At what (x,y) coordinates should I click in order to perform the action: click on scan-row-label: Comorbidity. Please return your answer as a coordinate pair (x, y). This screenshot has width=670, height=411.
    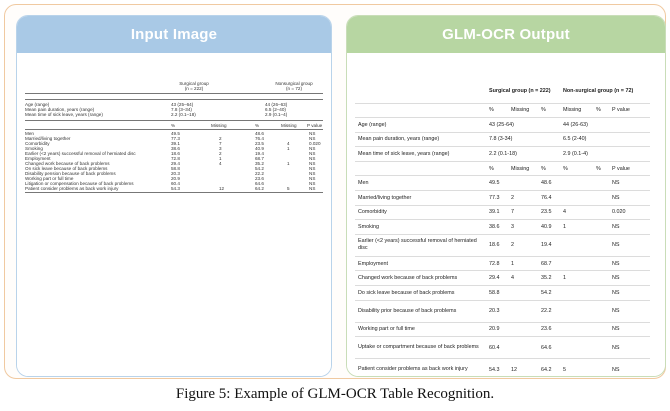
    Looking at the image, I should click on (37, 143).